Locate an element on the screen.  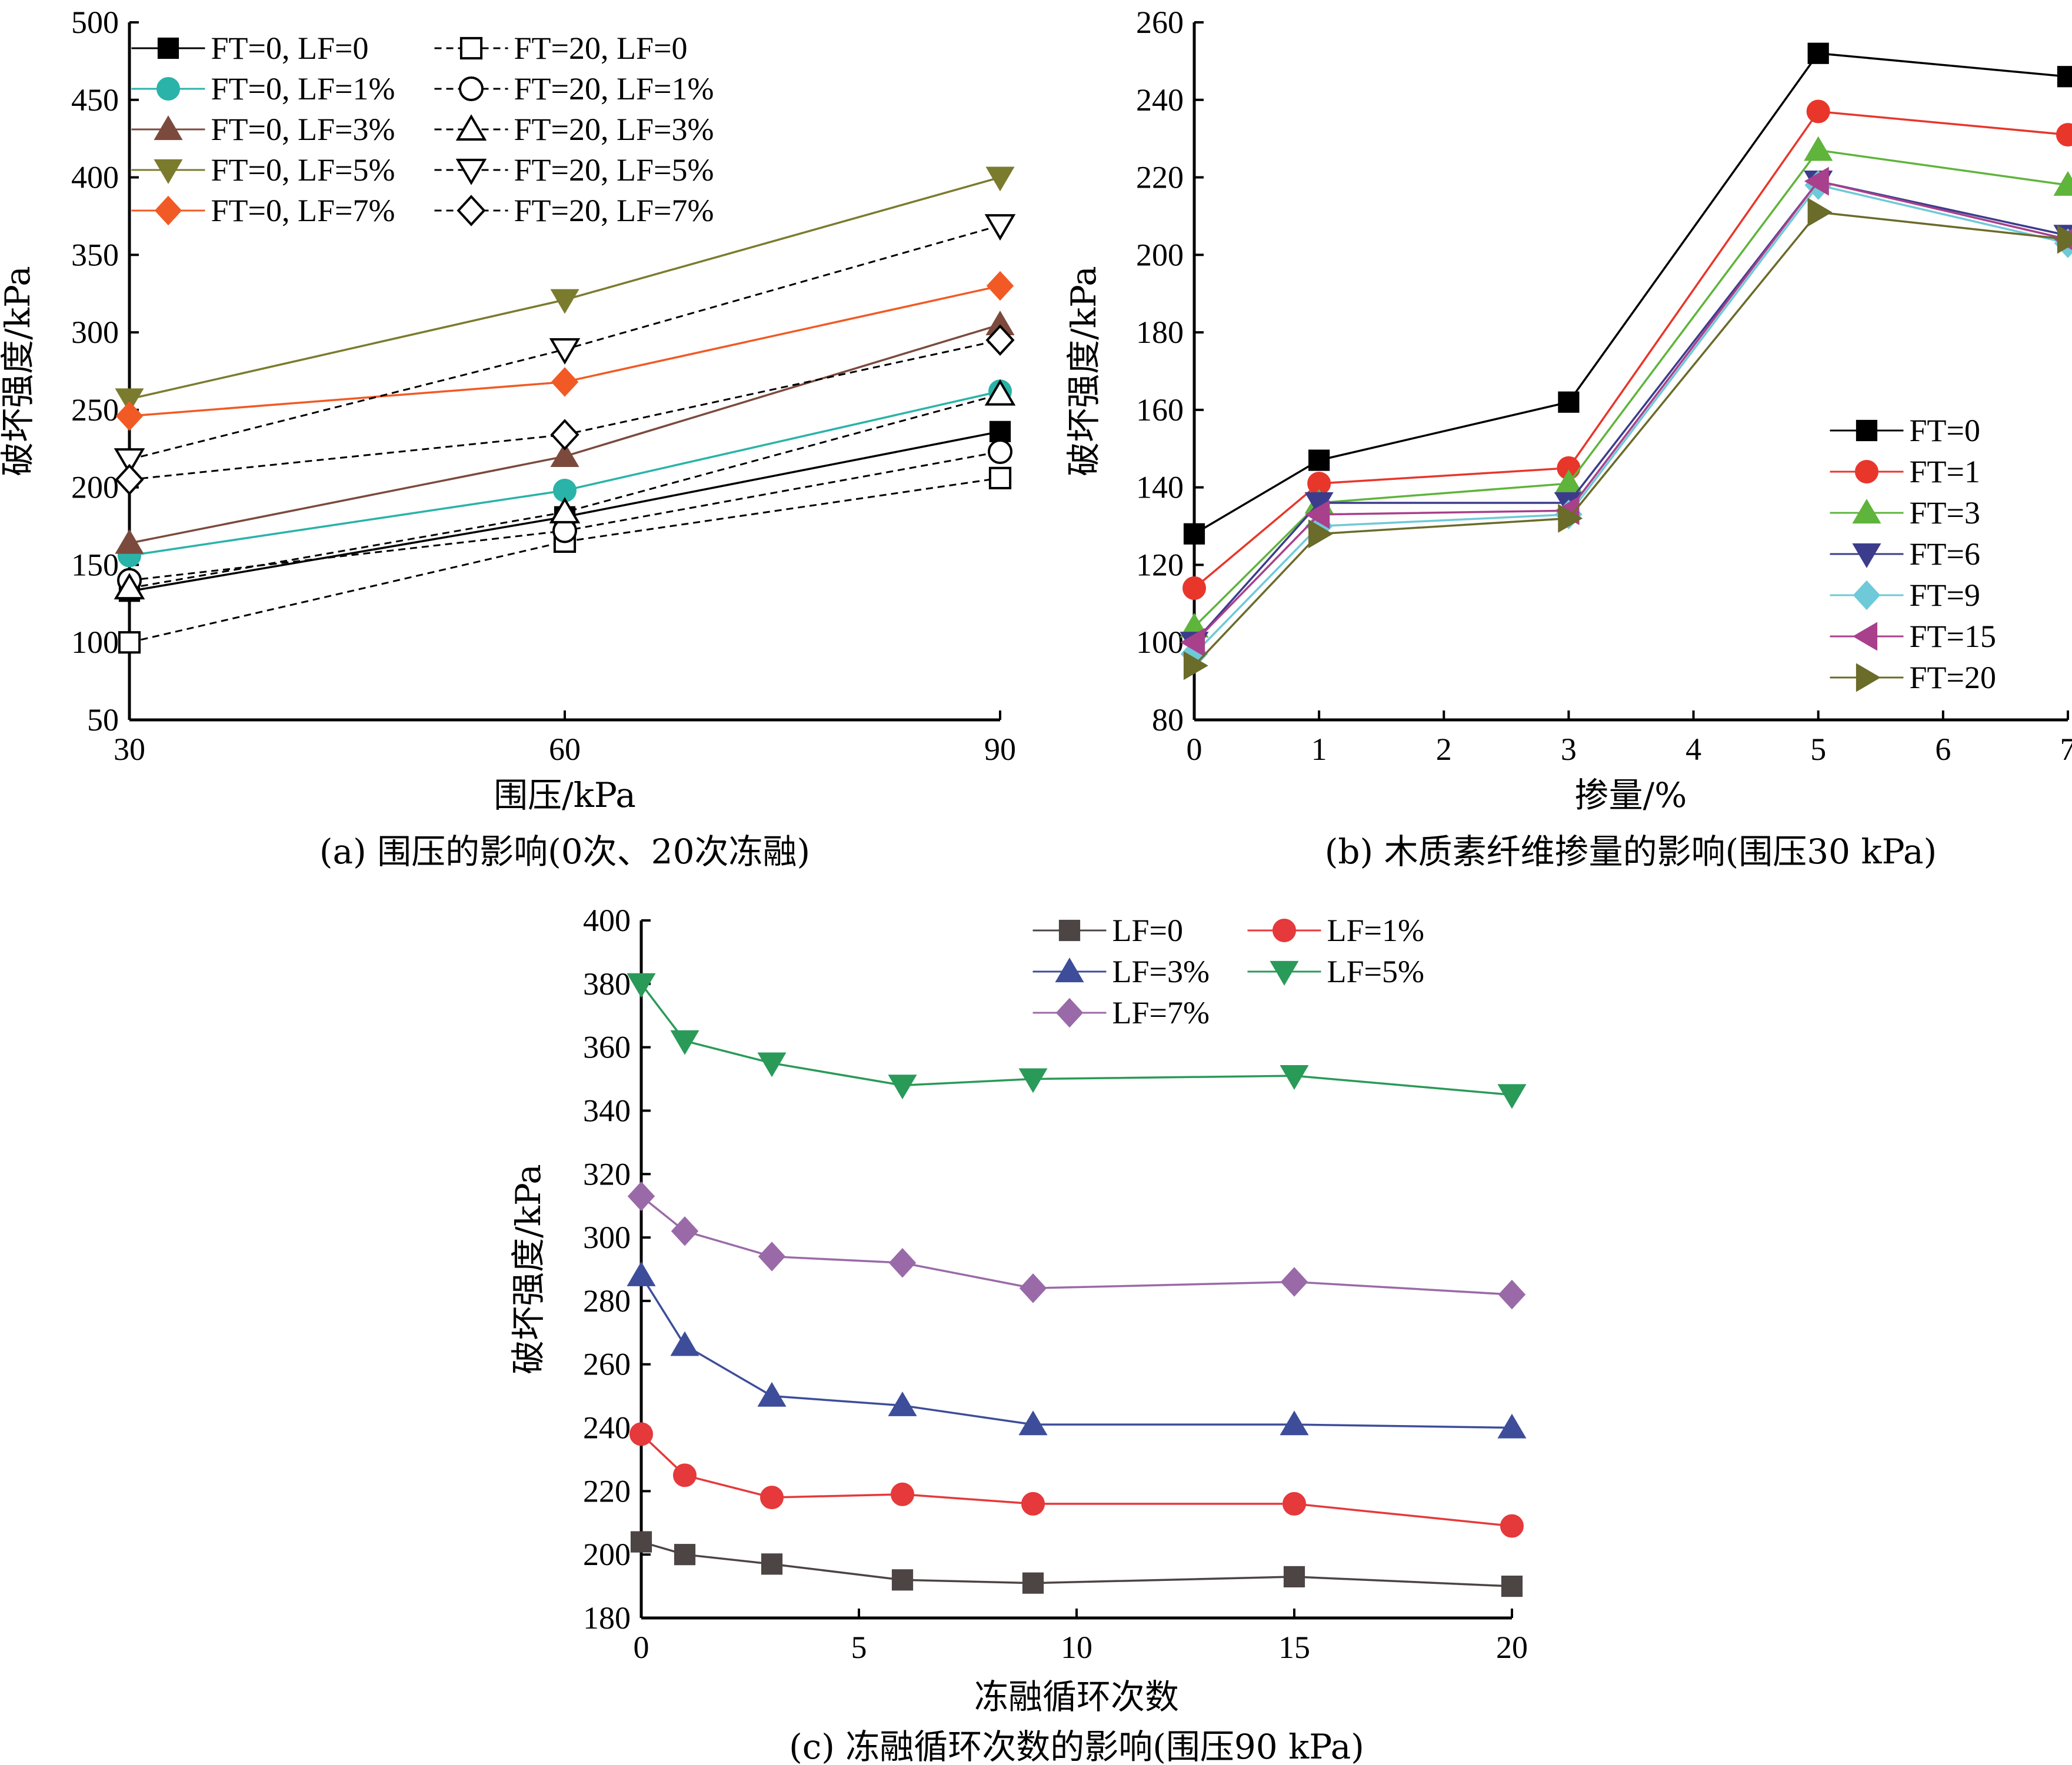
y-tick-label: 200 is located at coordinates (95, 488).